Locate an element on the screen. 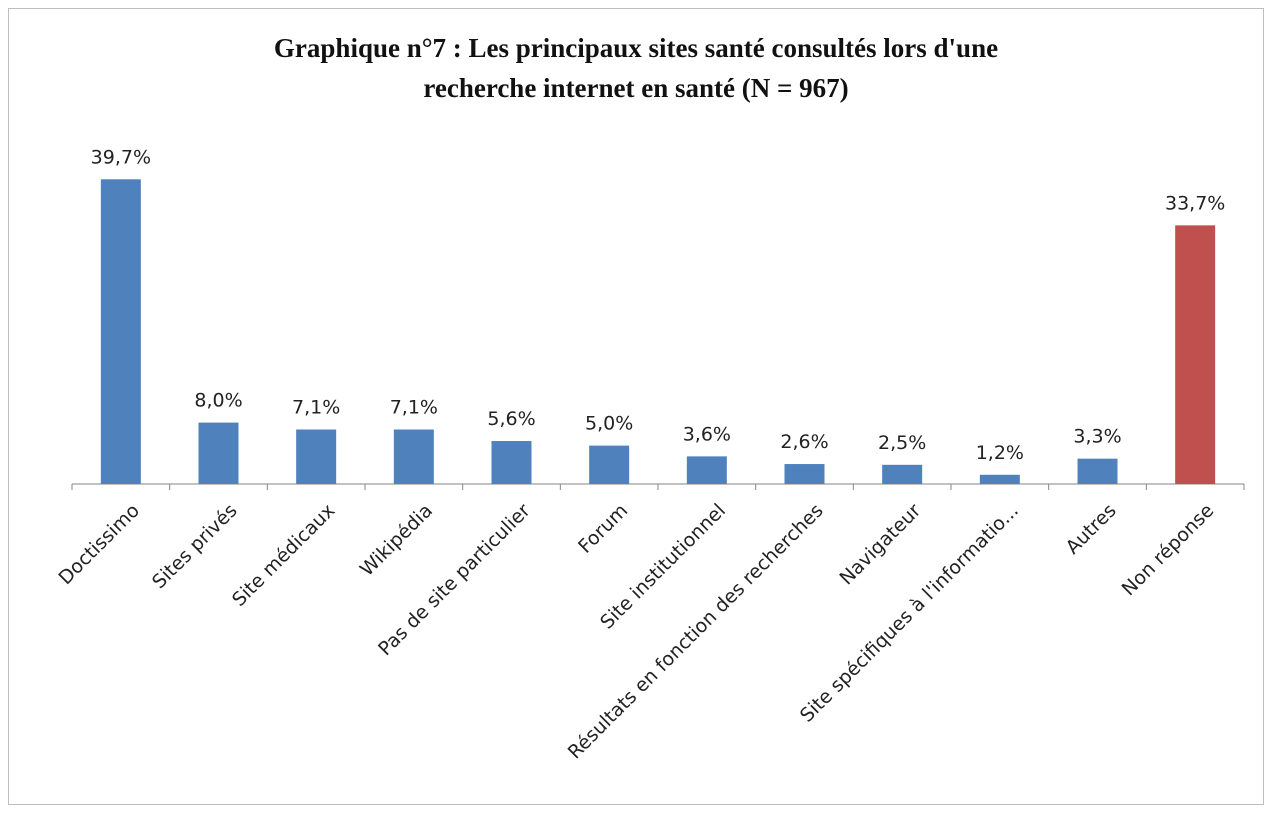 The width and height of the screenshot is (1272, 813). x-tick-label: Sites privés is located at coordinates (195, 547).